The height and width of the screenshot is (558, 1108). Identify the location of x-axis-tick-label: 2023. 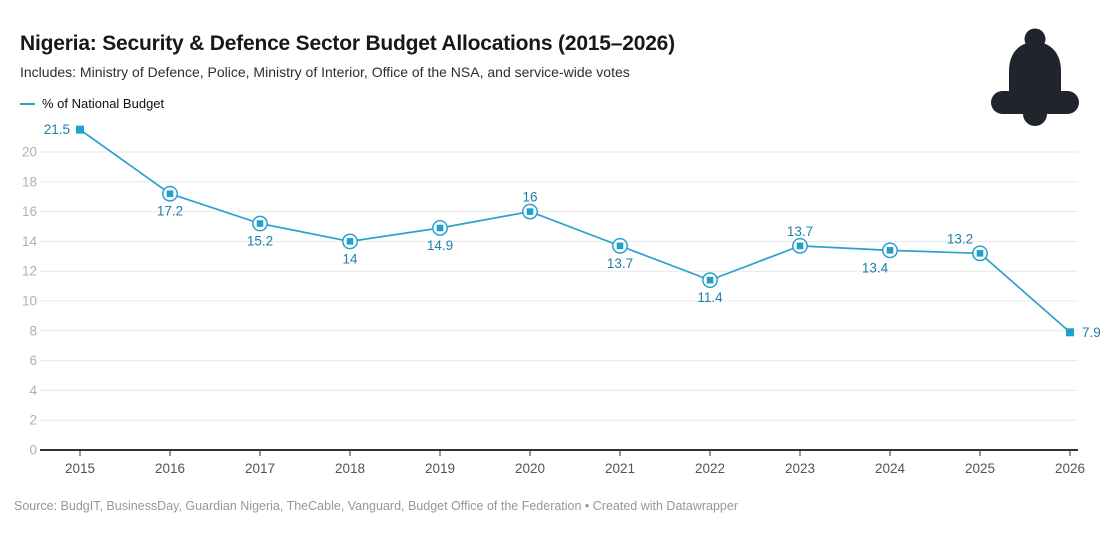
(800, 468).